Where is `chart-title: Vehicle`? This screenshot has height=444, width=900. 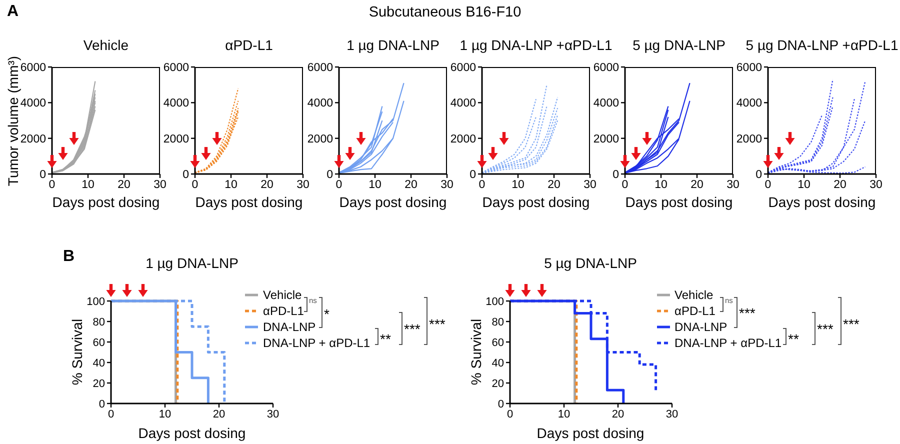
chart-title: Vehicle is located at coordinates (106, 45).